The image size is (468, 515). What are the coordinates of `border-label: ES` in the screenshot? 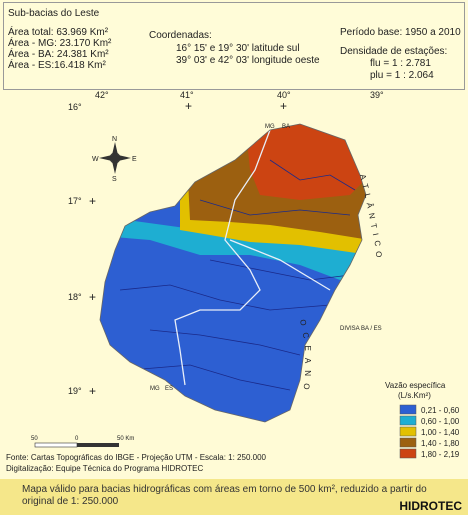 It's located at (169, 389).